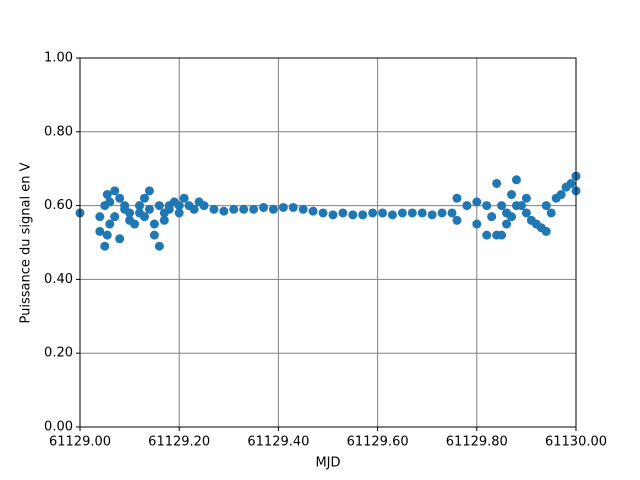  Describe the element at coordinates (179, 442) in the screenshot. I see `x-tick-label: 61129.20` at that location.